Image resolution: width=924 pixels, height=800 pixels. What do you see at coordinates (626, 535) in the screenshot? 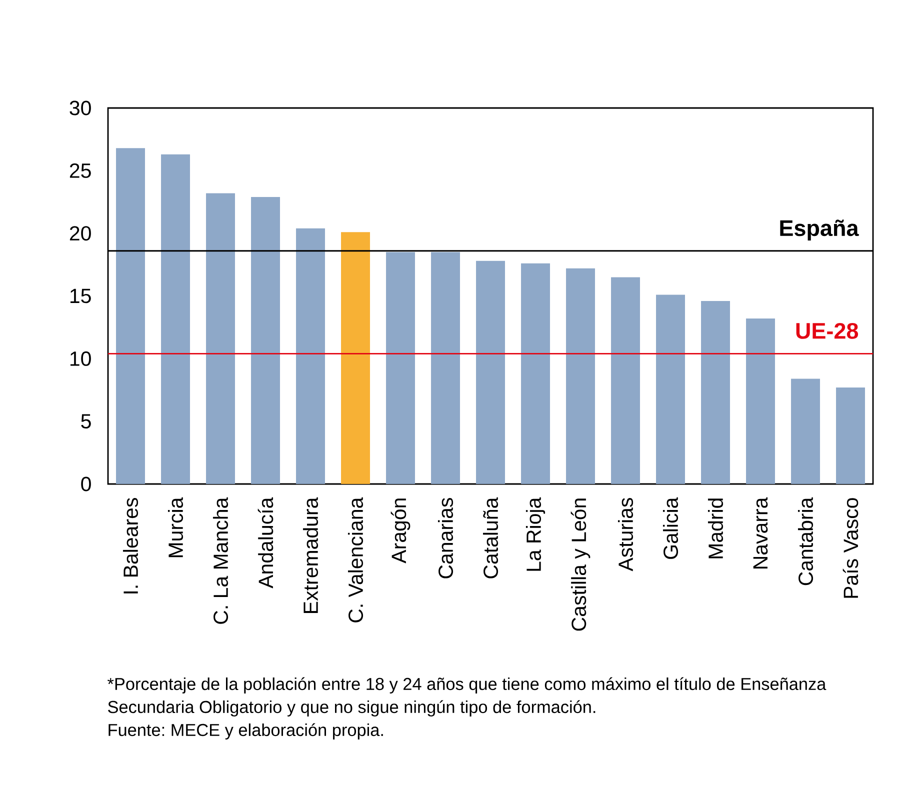
I see `x-tick-label: Asturias` at bounding box center [626, 535].